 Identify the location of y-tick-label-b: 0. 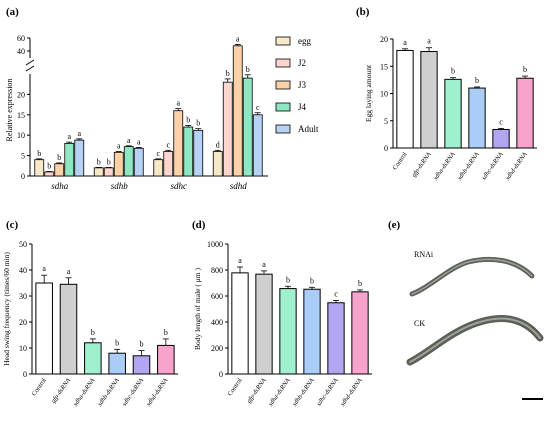
(386, 148).